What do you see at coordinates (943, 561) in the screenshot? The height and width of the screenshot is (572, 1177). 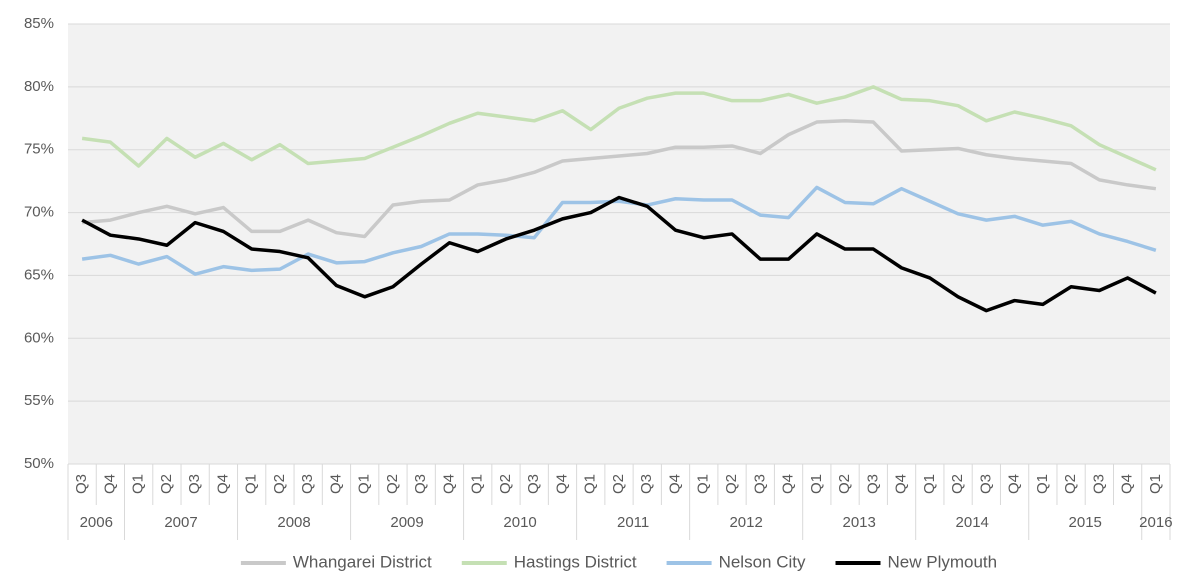 I see `legend-label: New Plymouth` at bounding box center [943, 561].